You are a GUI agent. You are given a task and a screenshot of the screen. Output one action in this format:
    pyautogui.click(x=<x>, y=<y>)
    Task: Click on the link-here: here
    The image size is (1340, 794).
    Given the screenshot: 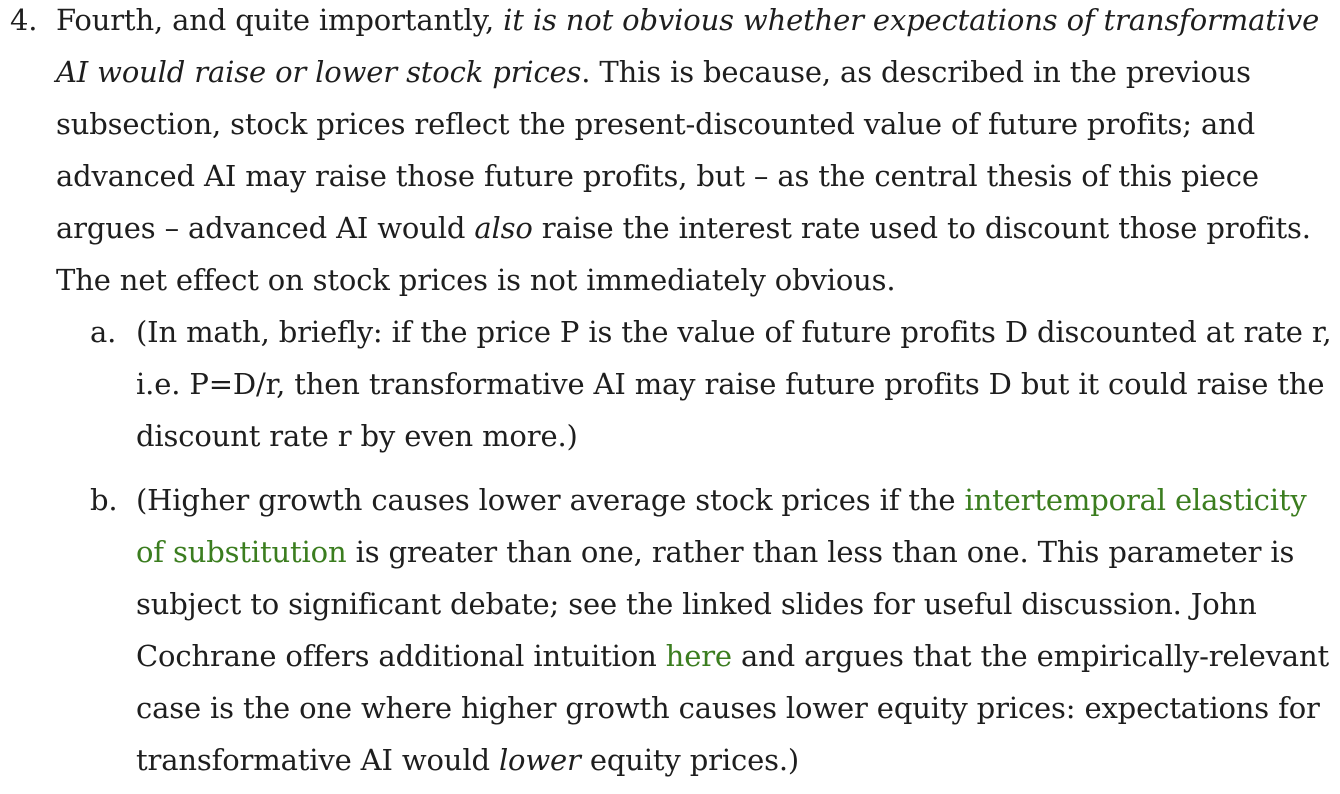 What is the action you would take?
    pyautogui.click(x=698, y=656)
    